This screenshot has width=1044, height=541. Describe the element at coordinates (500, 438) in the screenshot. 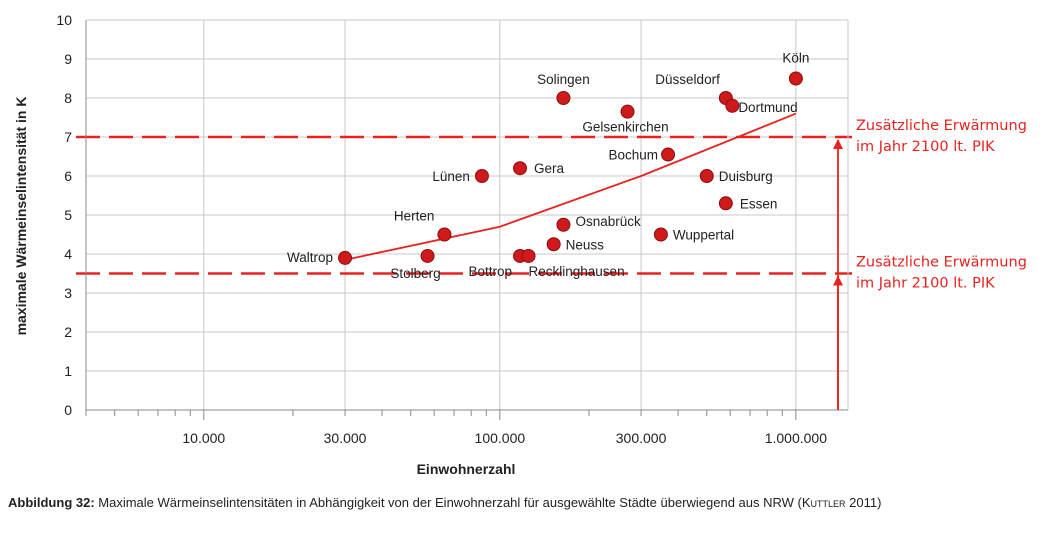

I see `x-tick-label: 100.000` at that location.